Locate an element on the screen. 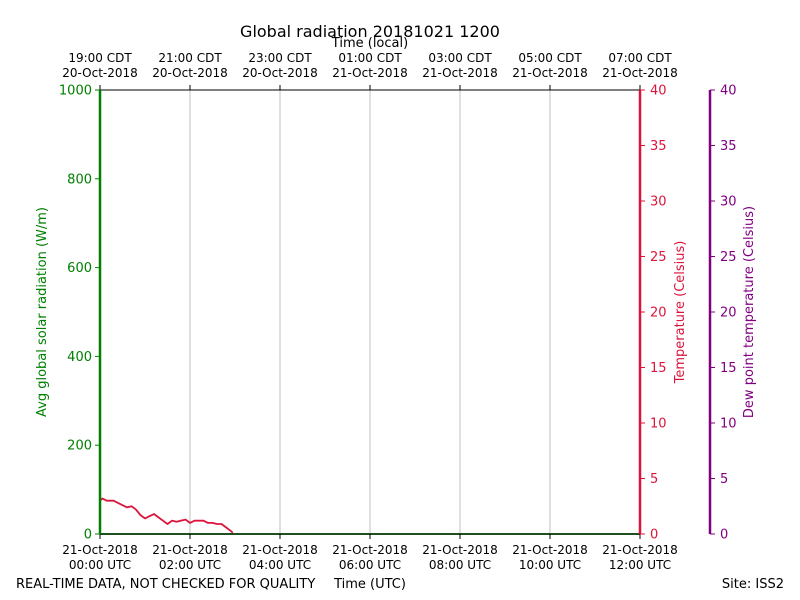 This screenshot has height=600, width=800. top-tick-label-time: 03:00 CDT is located at coordinates (460, 58).